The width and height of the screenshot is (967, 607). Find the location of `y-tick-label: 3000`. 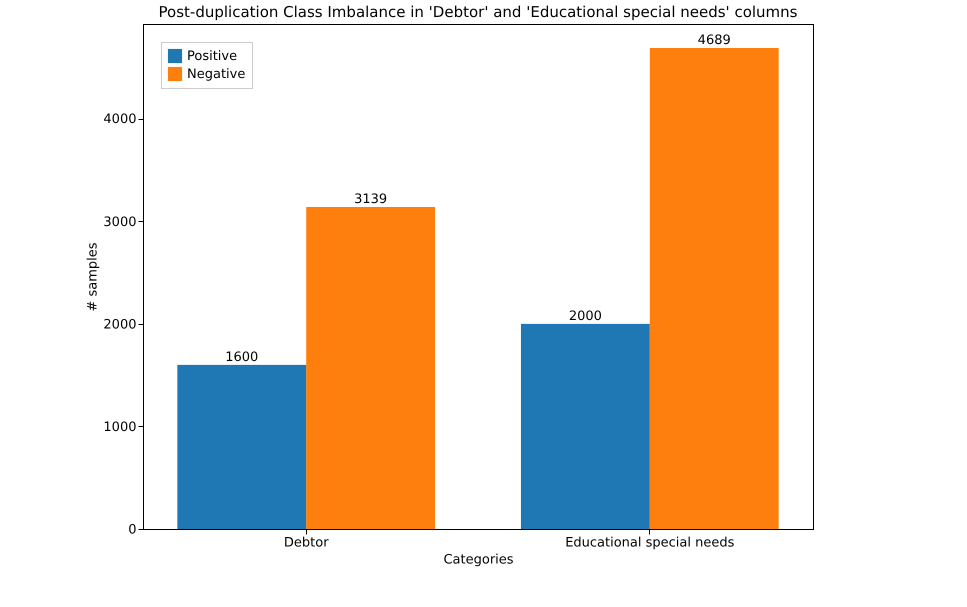

y-tick-label: 3000 is located at coordinates (119, 222).